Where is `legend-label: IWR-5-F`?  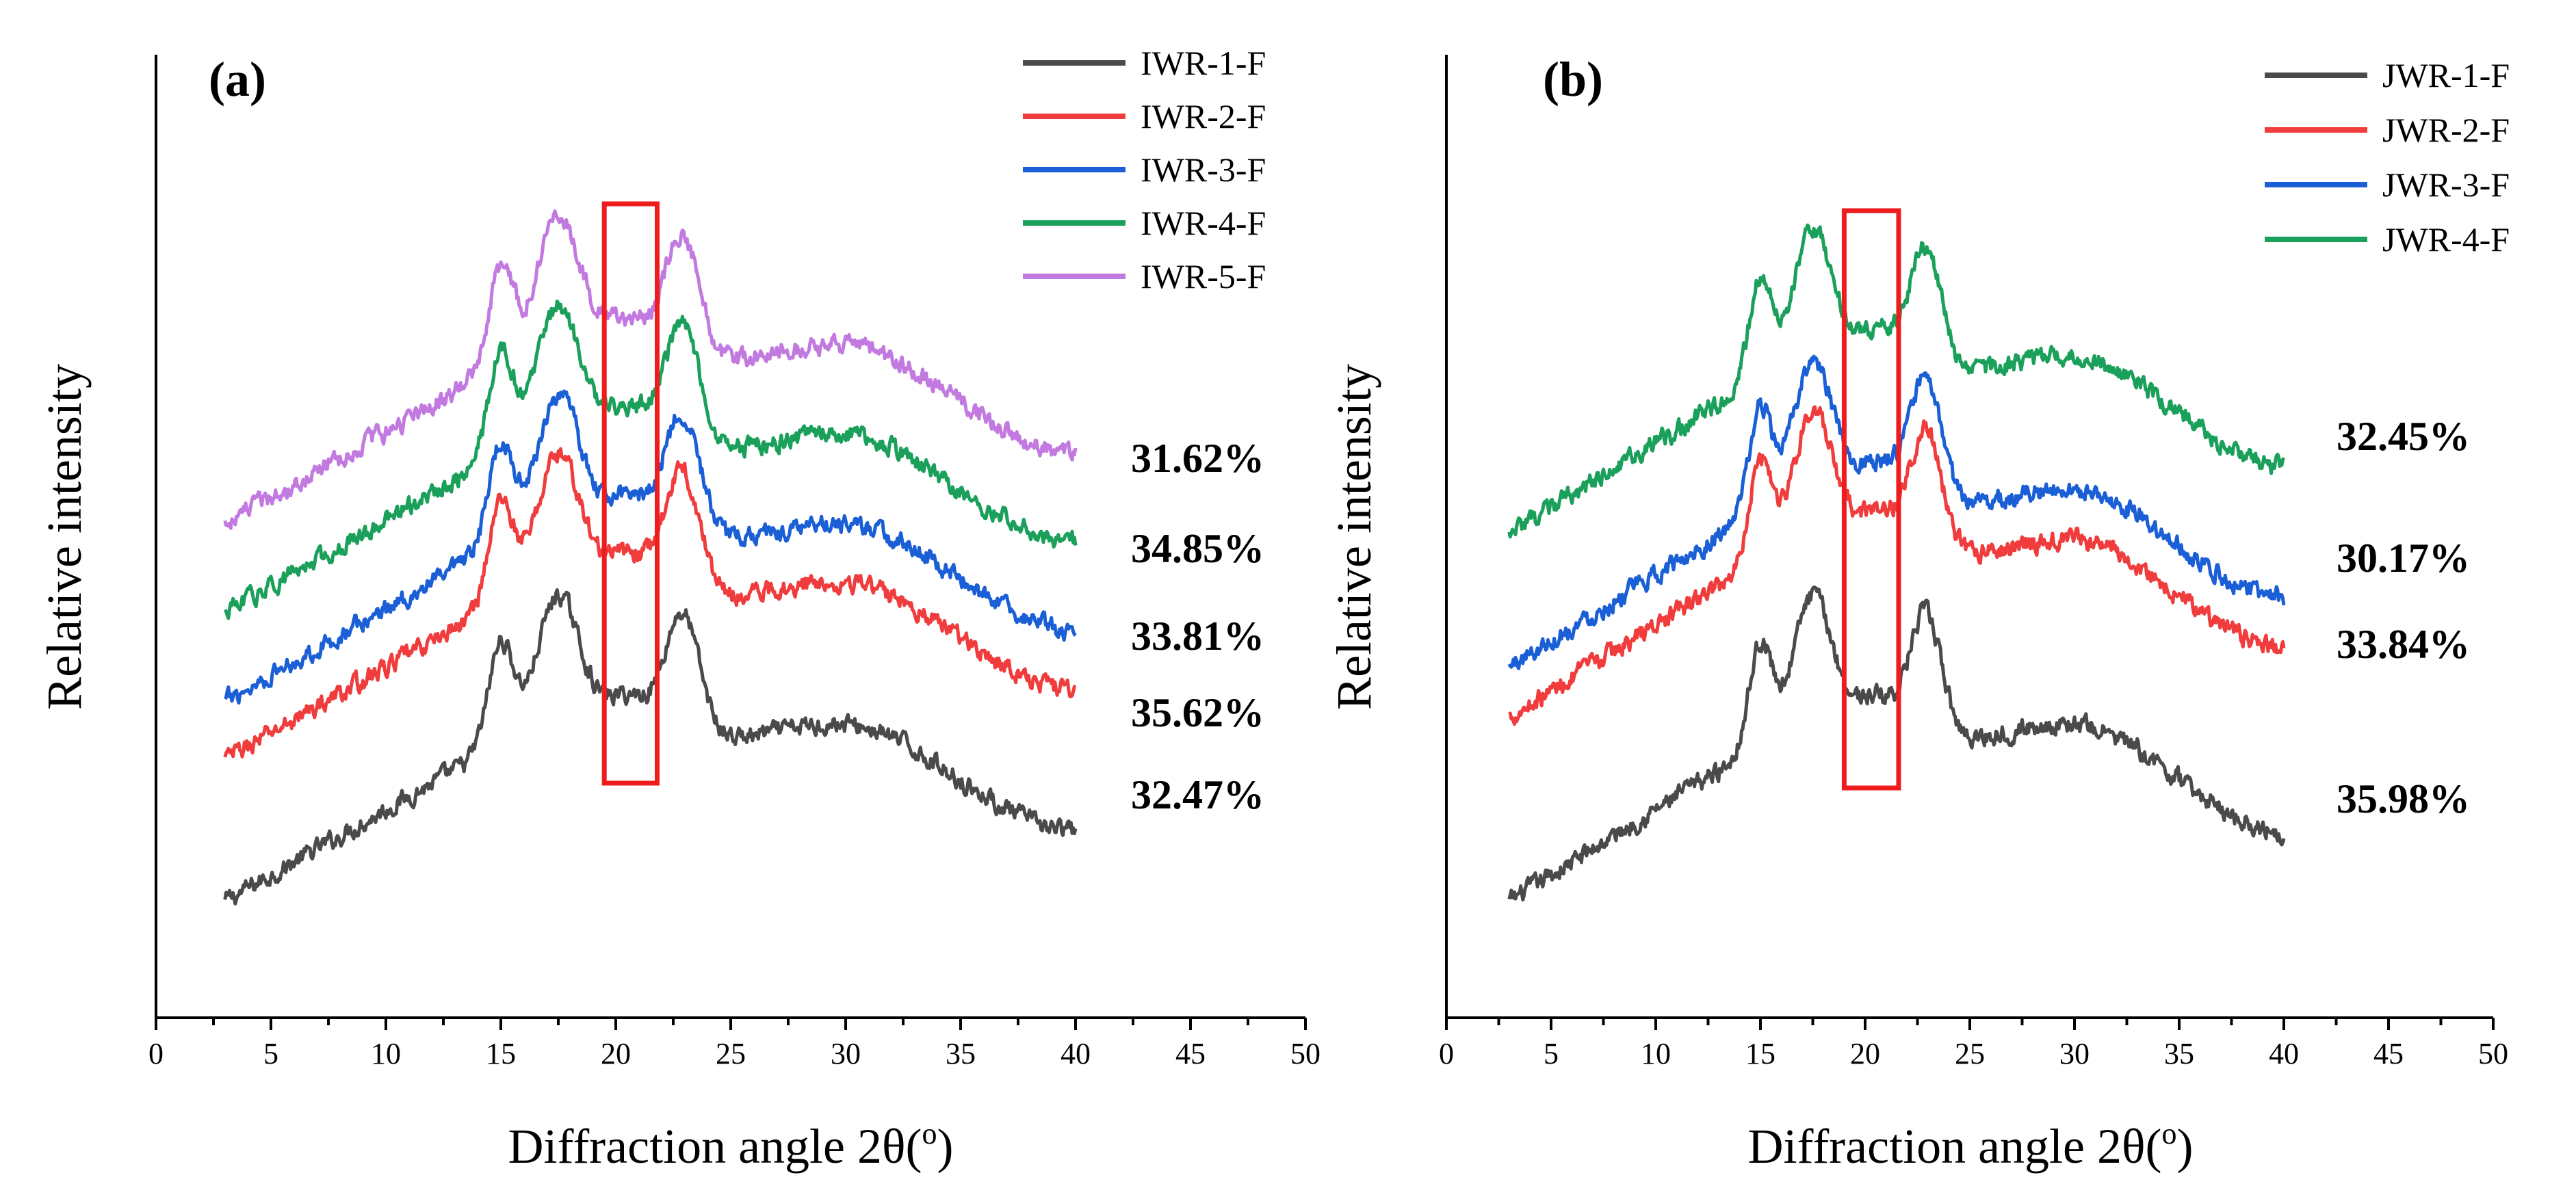
legend-label: IWR-5-F is located at coordinates (1203, 276).